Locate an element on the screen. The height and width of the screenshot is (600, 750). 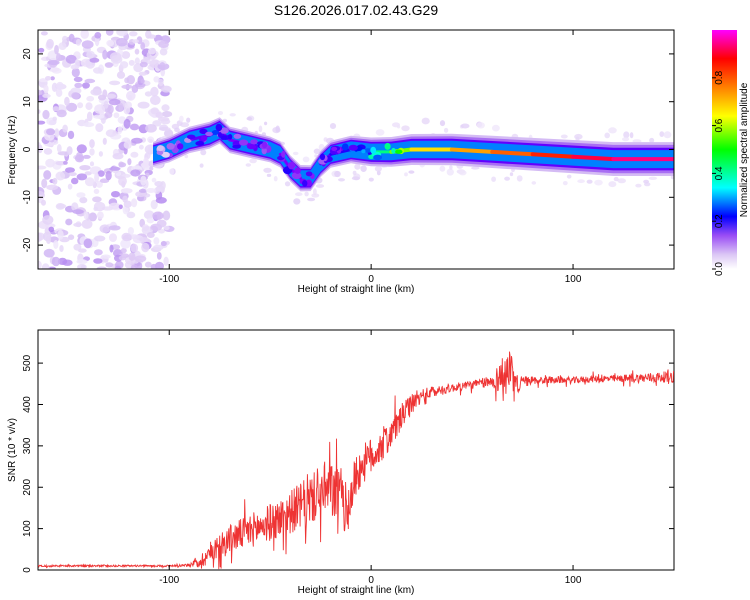
x-tick-label: 0 is located at coordinates (371, 580).